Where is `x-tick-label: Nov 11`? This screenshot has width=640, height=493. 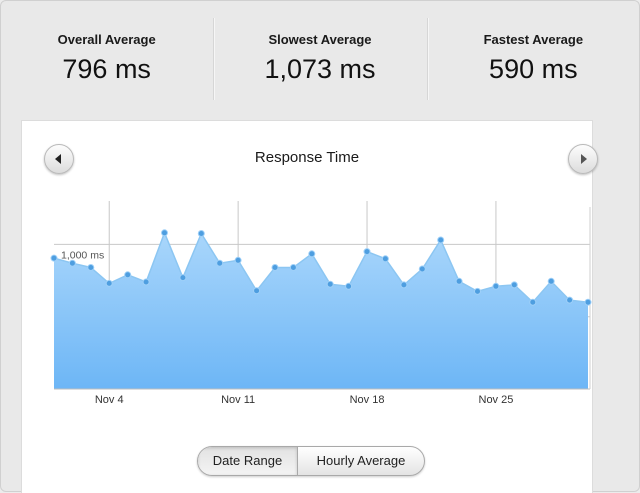 x-tick-label: Nov 11 is located at coordinates (238, 400).